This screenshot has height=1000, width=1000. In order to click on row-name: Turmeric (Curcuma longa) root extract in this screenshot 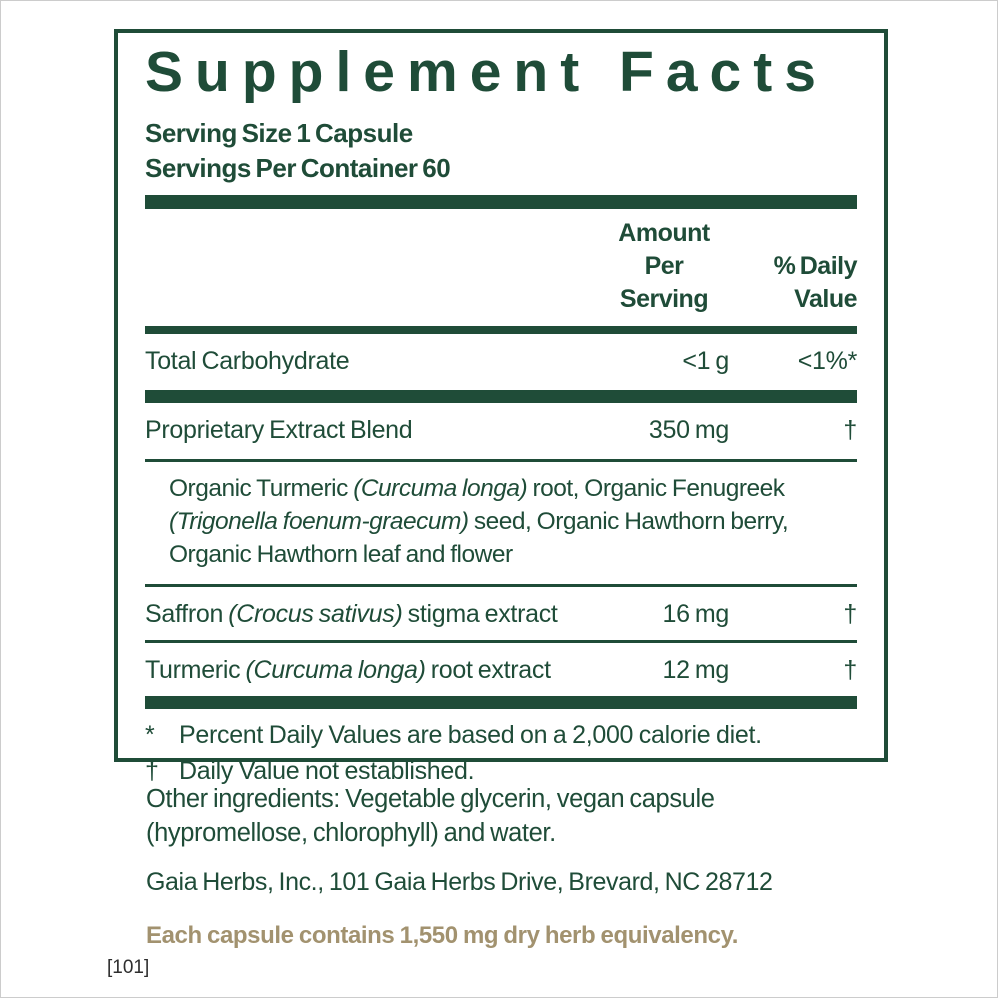, I will do `click(372, 670)`.